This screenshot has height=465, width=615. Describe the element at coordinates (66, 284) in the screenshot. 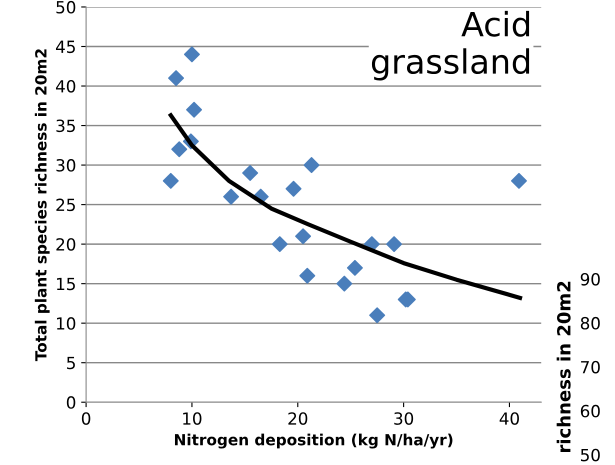

I see `y-tick-label: 15` at that location.